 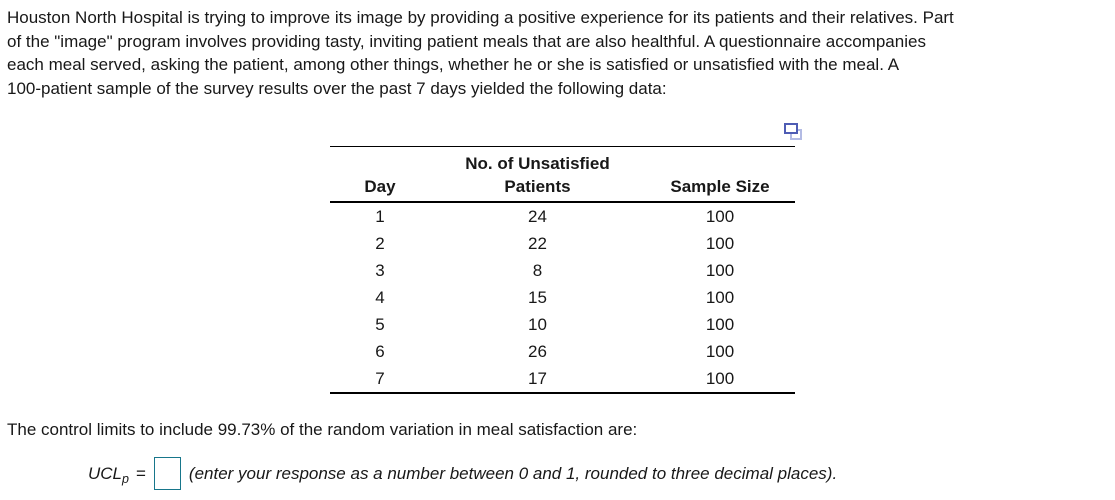 I want to click on table-row: 5 10 100, so click(x=562, y=324).